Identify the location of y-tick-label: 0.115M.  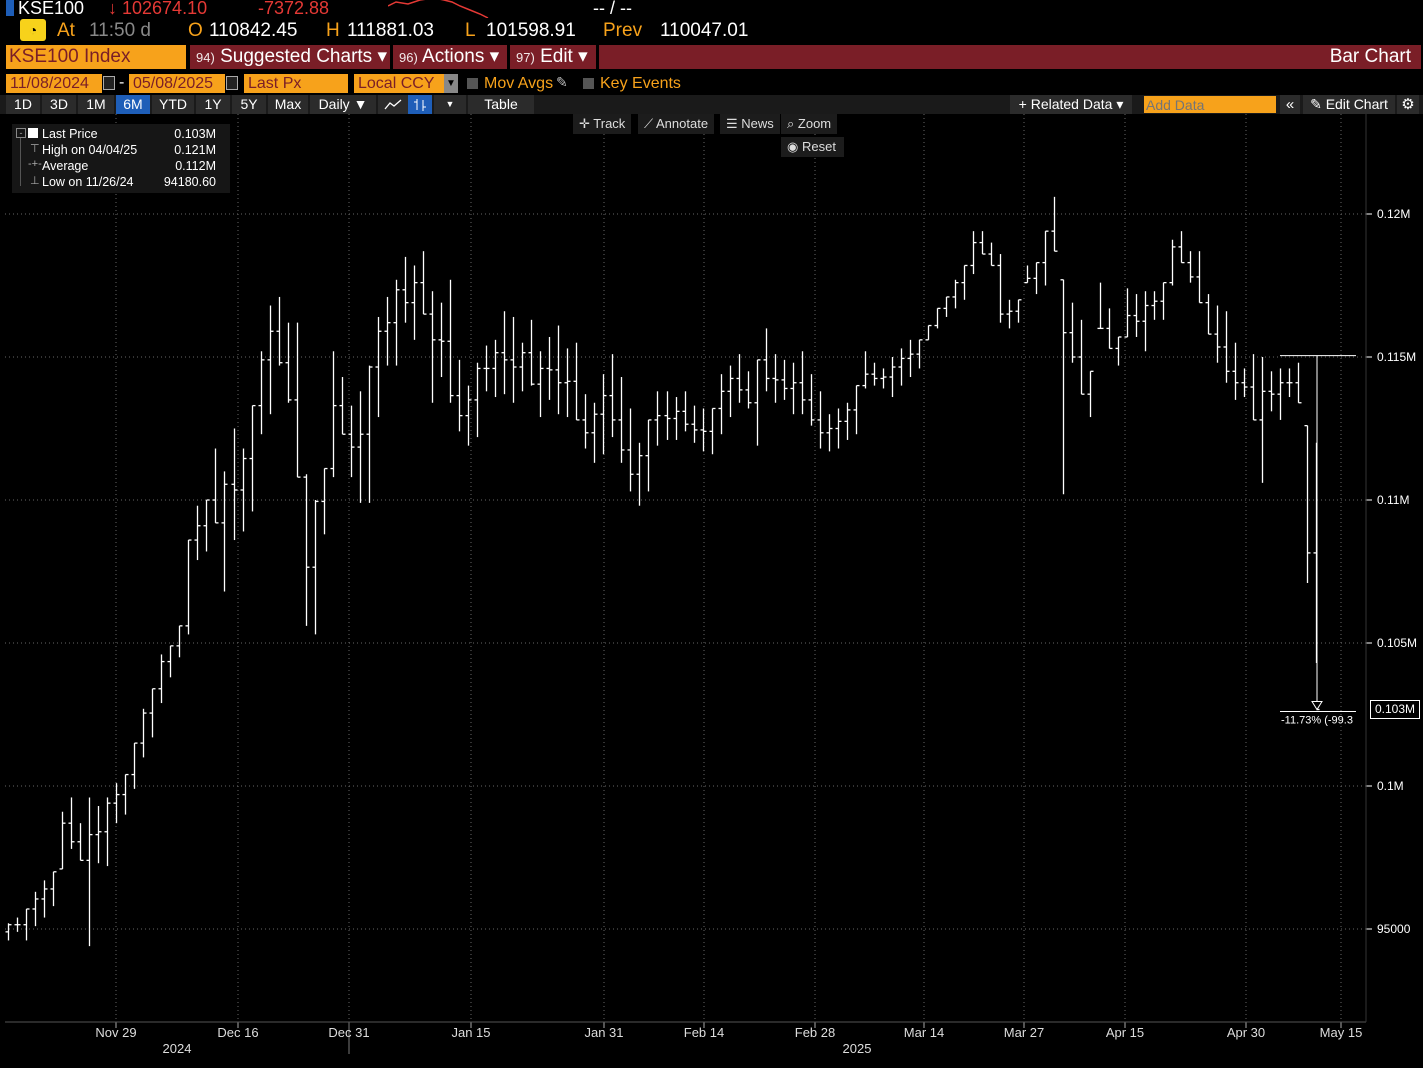
(1397, 357).